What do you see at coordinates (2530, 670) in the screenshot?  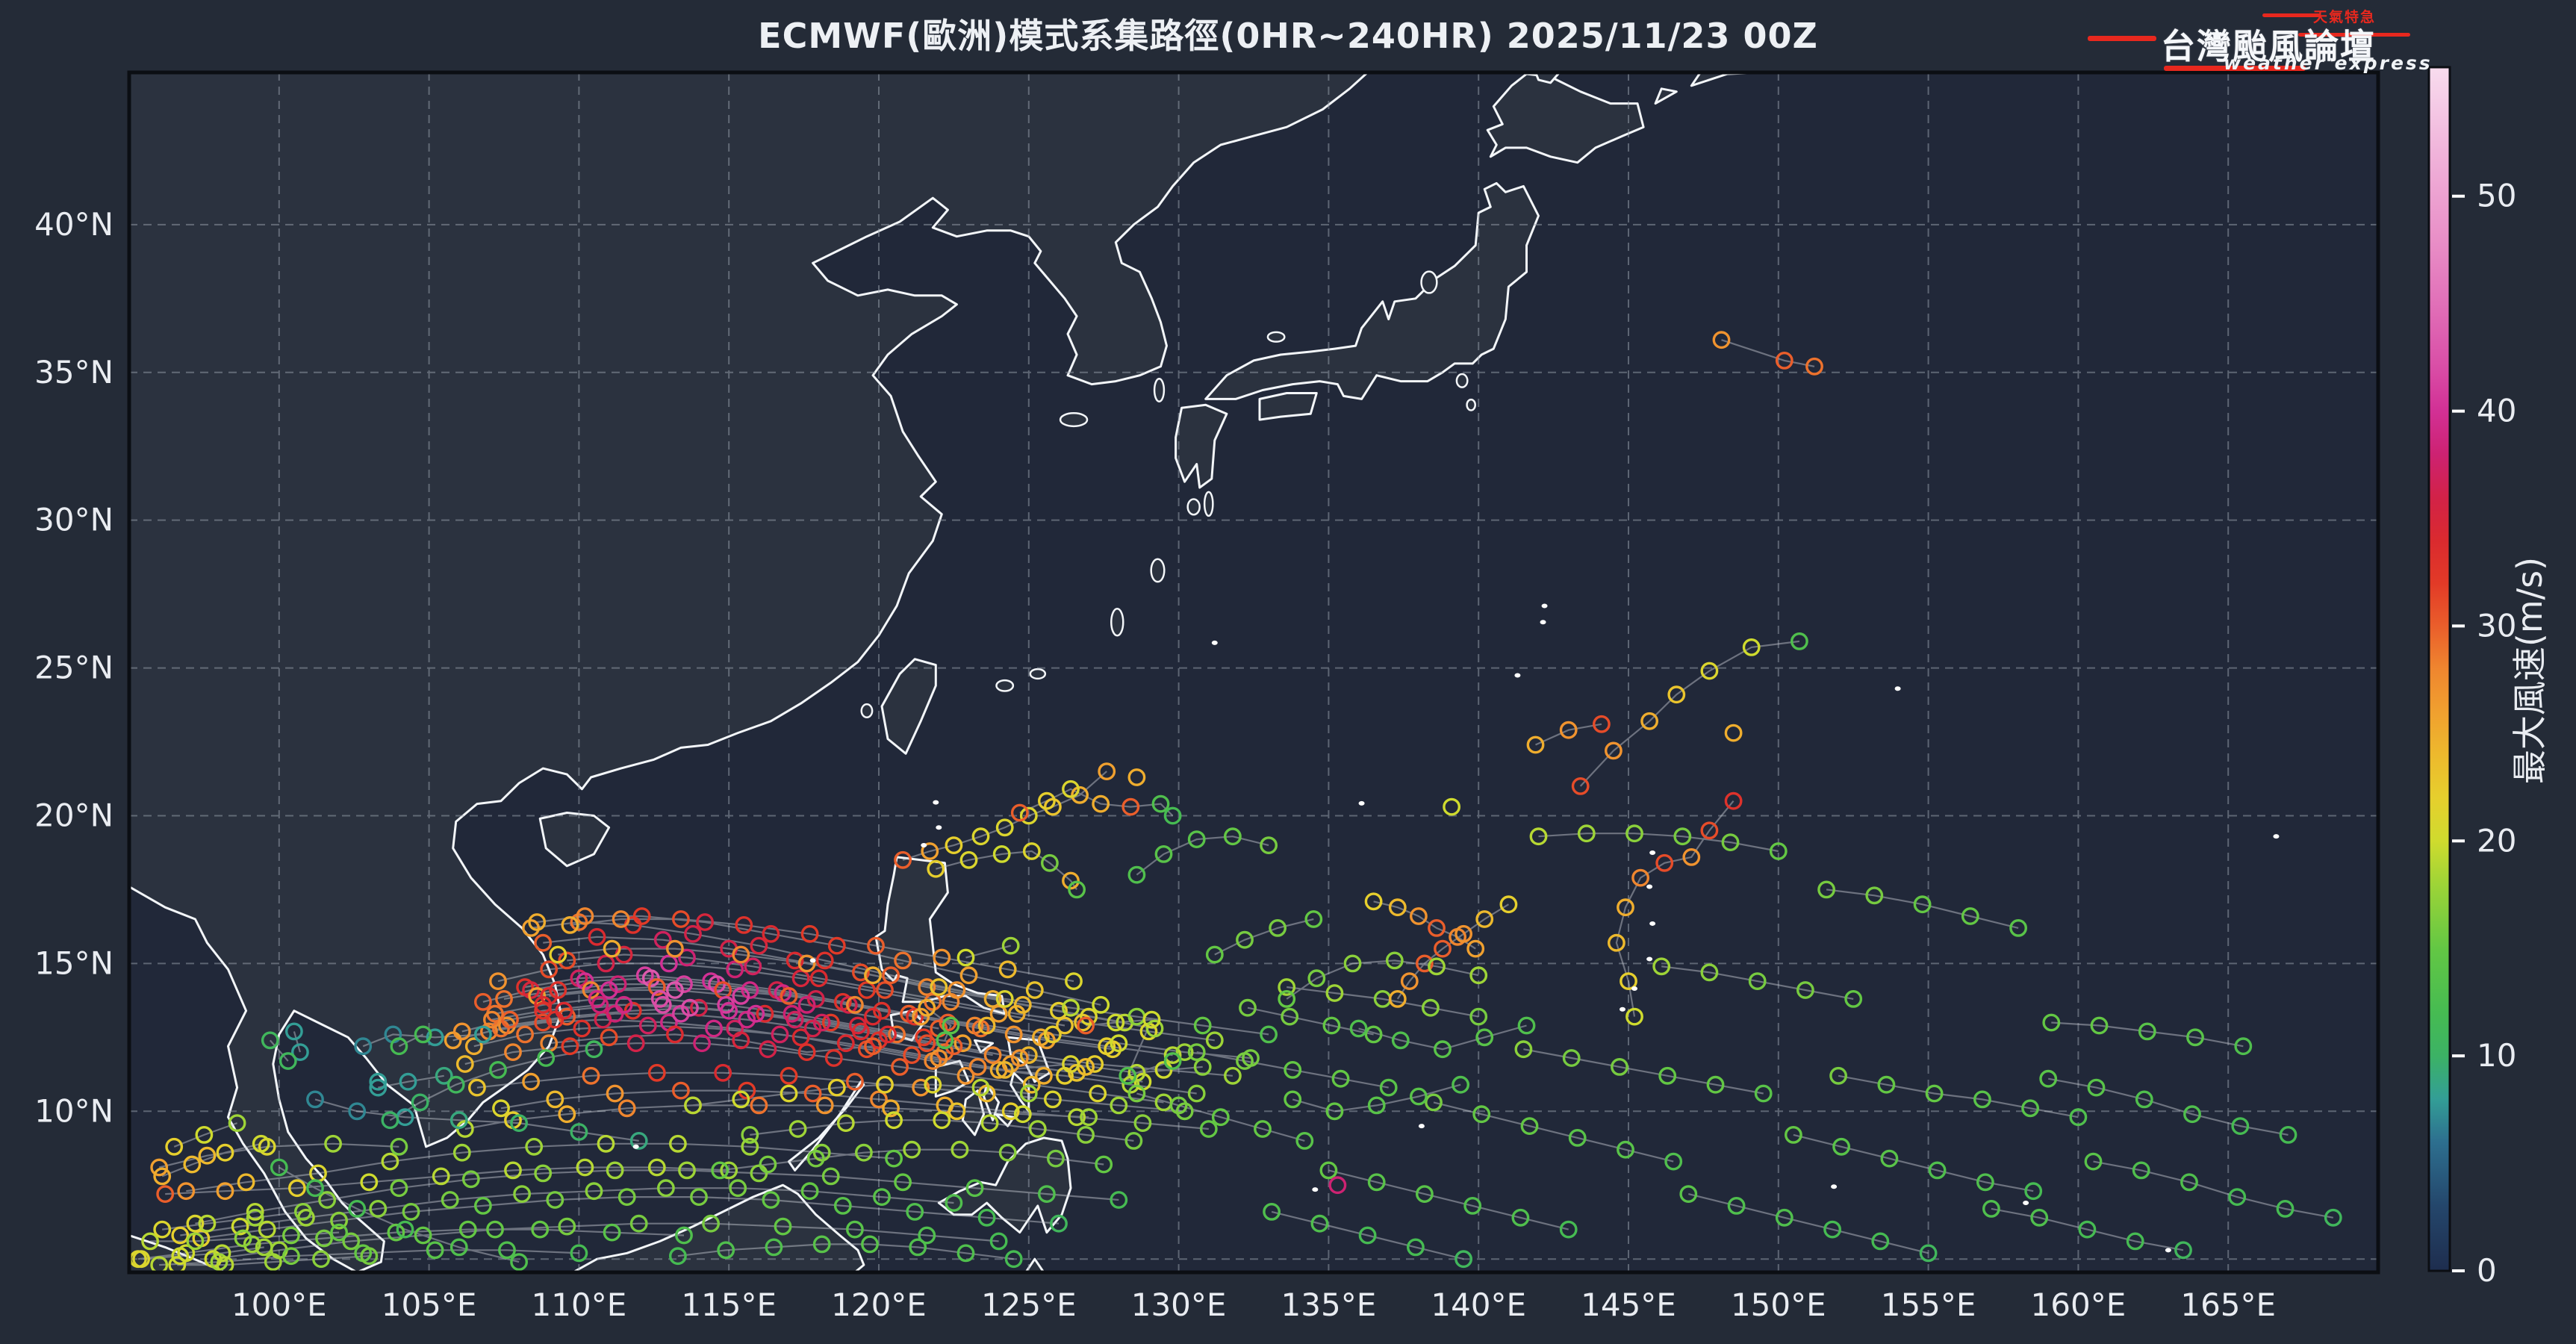 I see `colorbar-axis-label: 最大風速(m/s)` at bounding box center [2530, 670].